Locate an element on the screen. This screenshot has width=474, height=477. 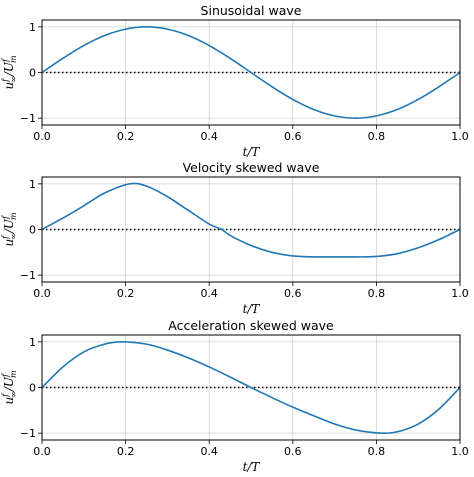
series-line is located at coordinates (251, 220).